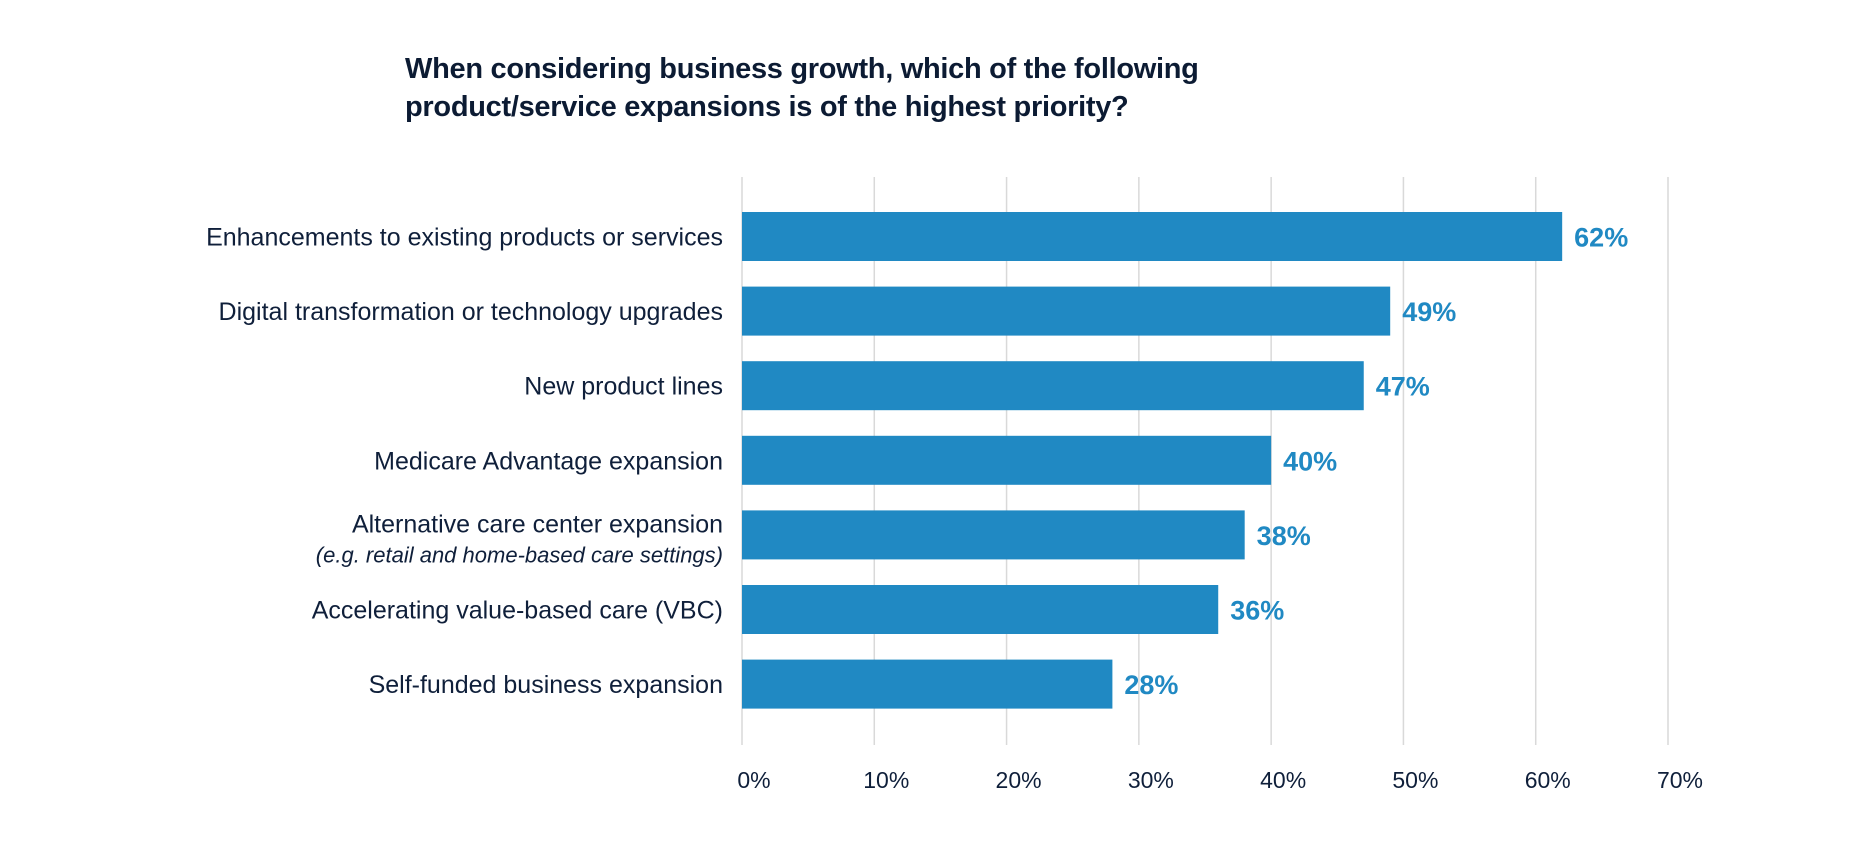 The image size is (1853, 851). I want to click on x-tick-label: 10%, so click(886, 780).